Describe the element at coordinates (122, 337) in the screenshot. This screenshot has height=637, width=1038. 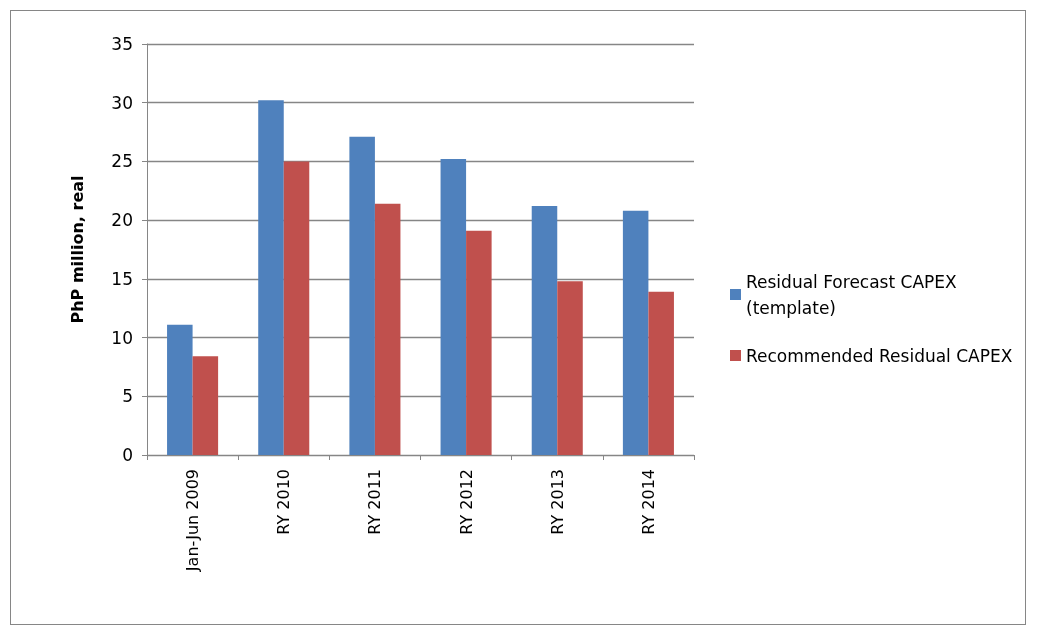
I see `y-tick-label: 10` at that location.